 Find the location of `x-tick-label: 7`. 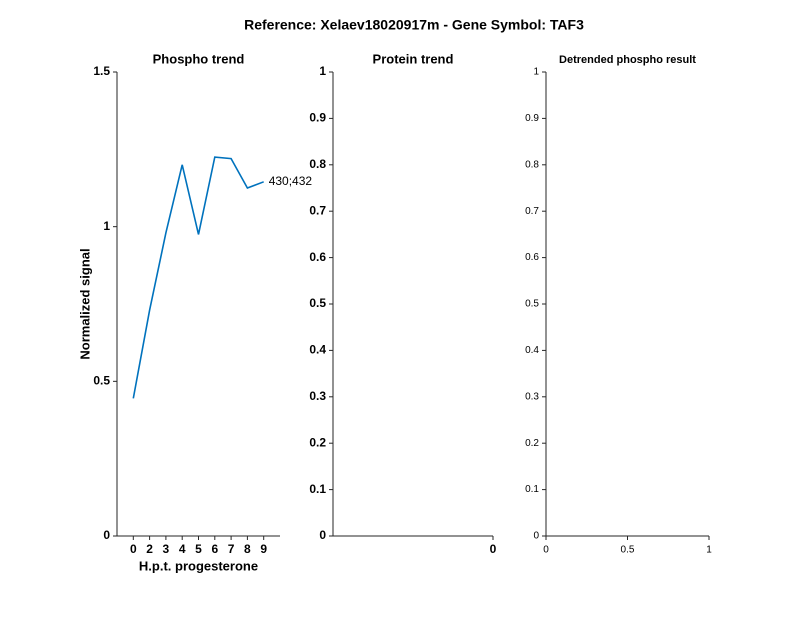

x-tick-label: 7 is located at coordinates (231, 549).